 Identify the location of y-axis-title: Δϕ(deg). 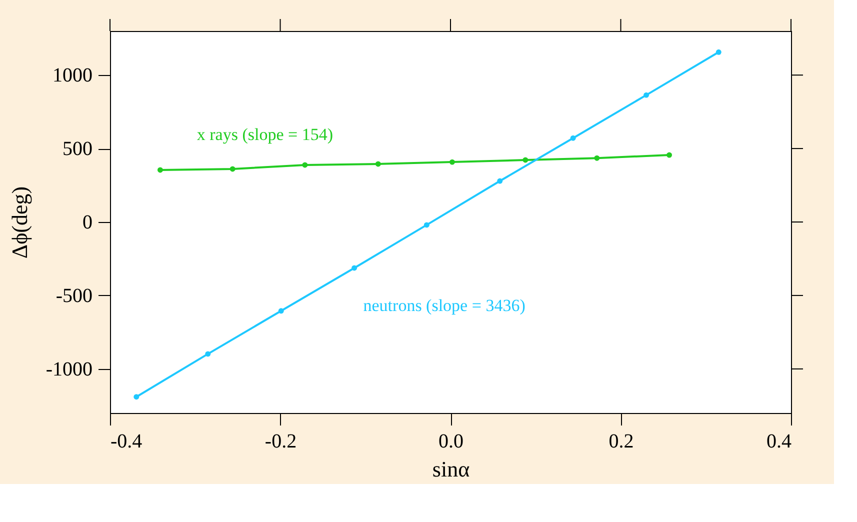
(19, 222).